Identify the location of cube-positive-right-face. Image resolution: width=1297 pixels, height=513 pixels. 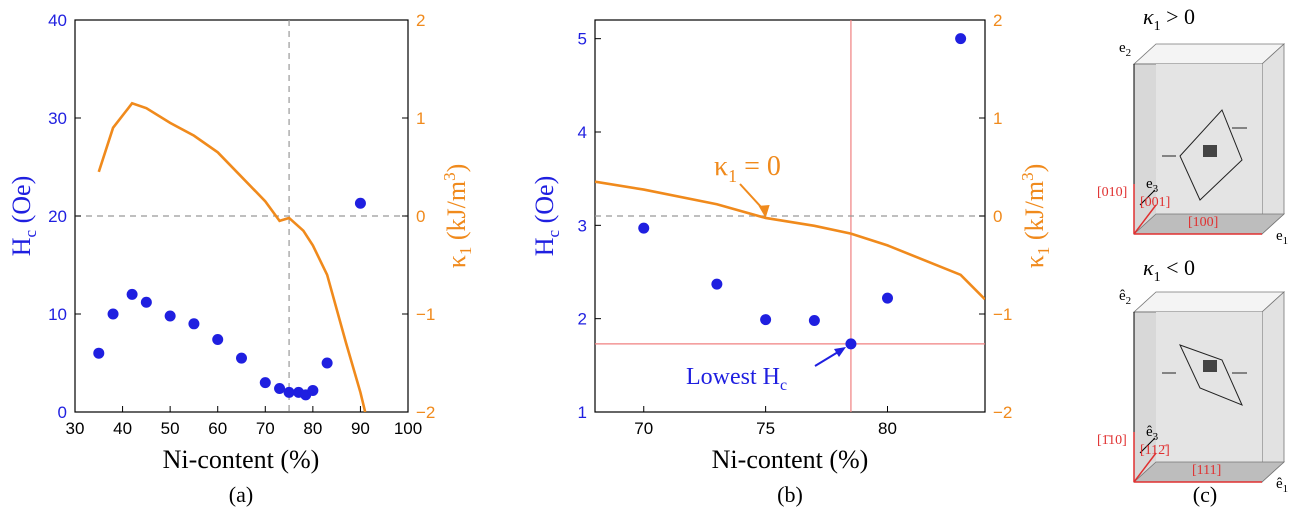
(1273, 139).